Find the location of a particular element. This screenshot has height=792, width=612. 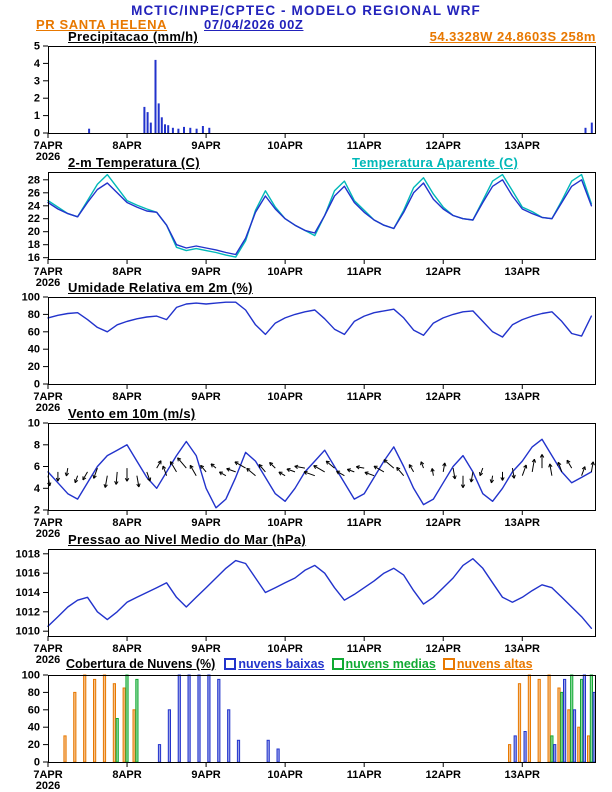

svg-text: 60 is located at coordinates (34, 332).